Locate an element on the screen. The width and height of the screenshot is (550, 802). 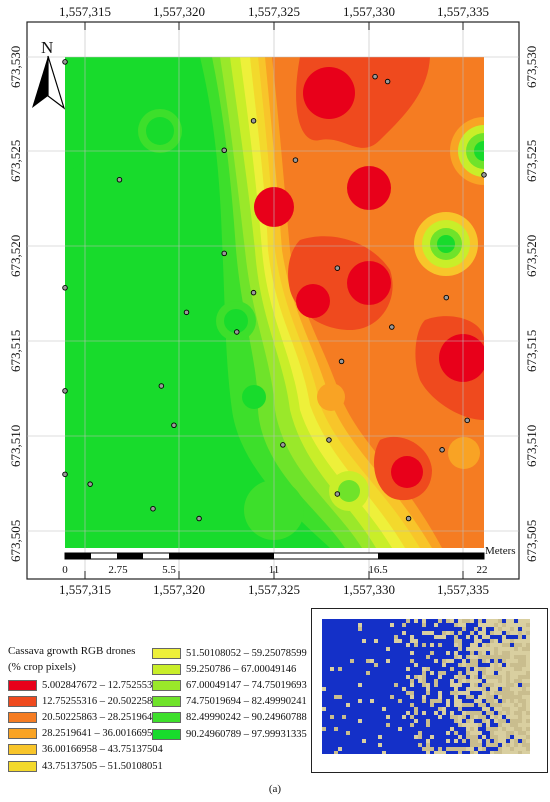
legend-item: 51.50108052 – 59.25078599 is located at coordinates (229, 653).